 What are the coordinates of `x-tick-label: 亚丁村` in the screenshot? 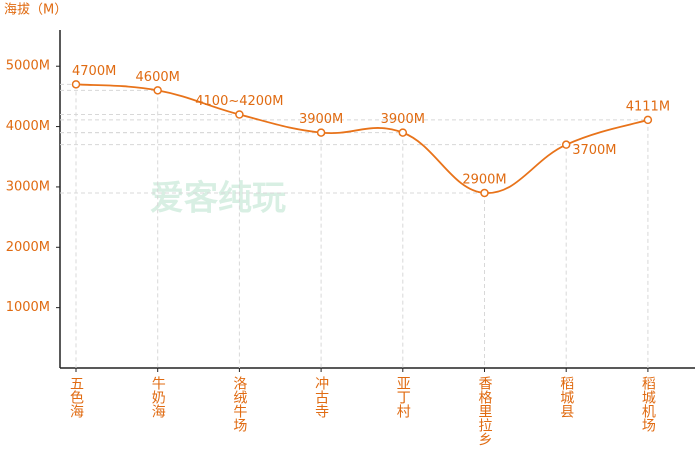 It's located at (403, 397).